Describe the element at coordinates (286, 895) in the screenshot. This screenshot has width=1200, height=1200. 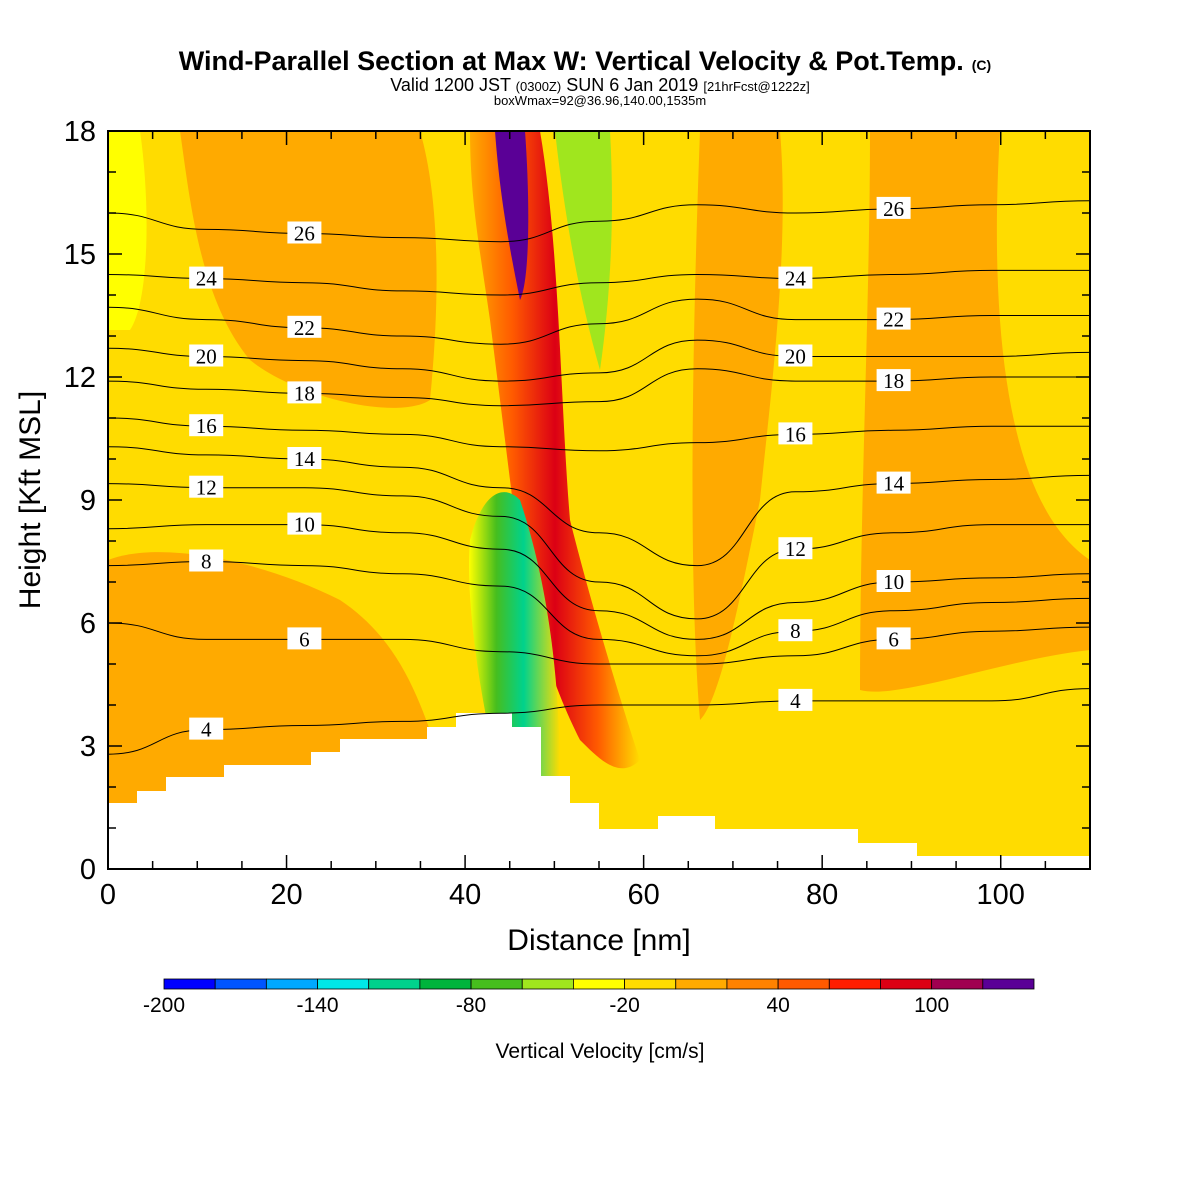
I see `x-tick-label: 20` at that location.